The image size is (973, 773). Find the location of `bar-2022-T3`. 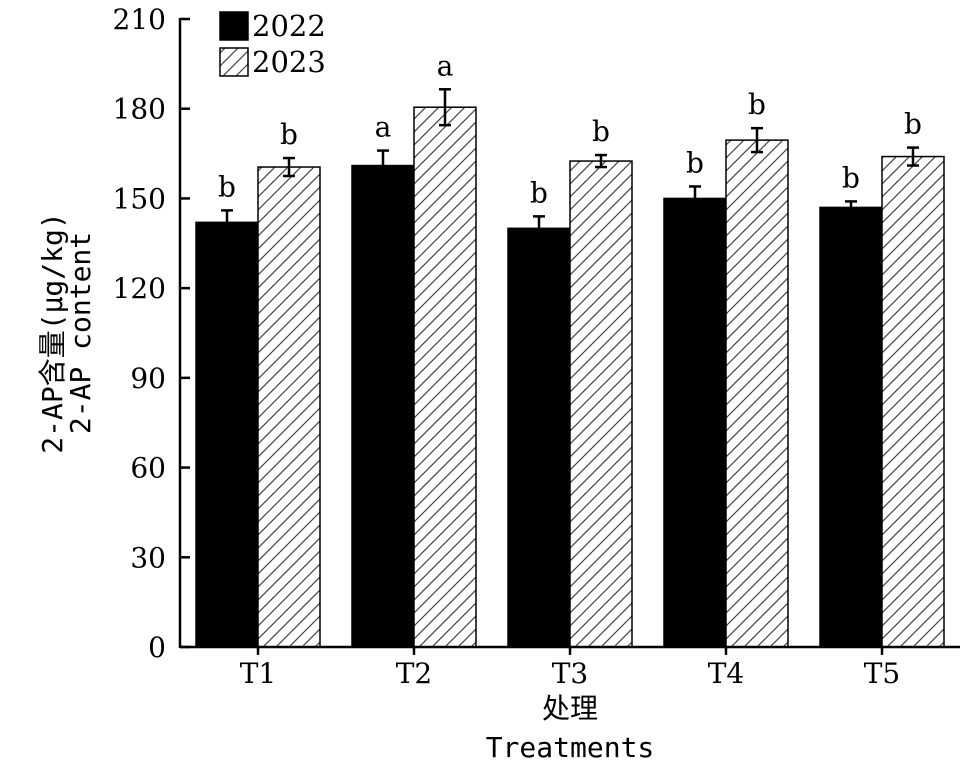

bar-2022-T3 is located at coordinates (539, 437).